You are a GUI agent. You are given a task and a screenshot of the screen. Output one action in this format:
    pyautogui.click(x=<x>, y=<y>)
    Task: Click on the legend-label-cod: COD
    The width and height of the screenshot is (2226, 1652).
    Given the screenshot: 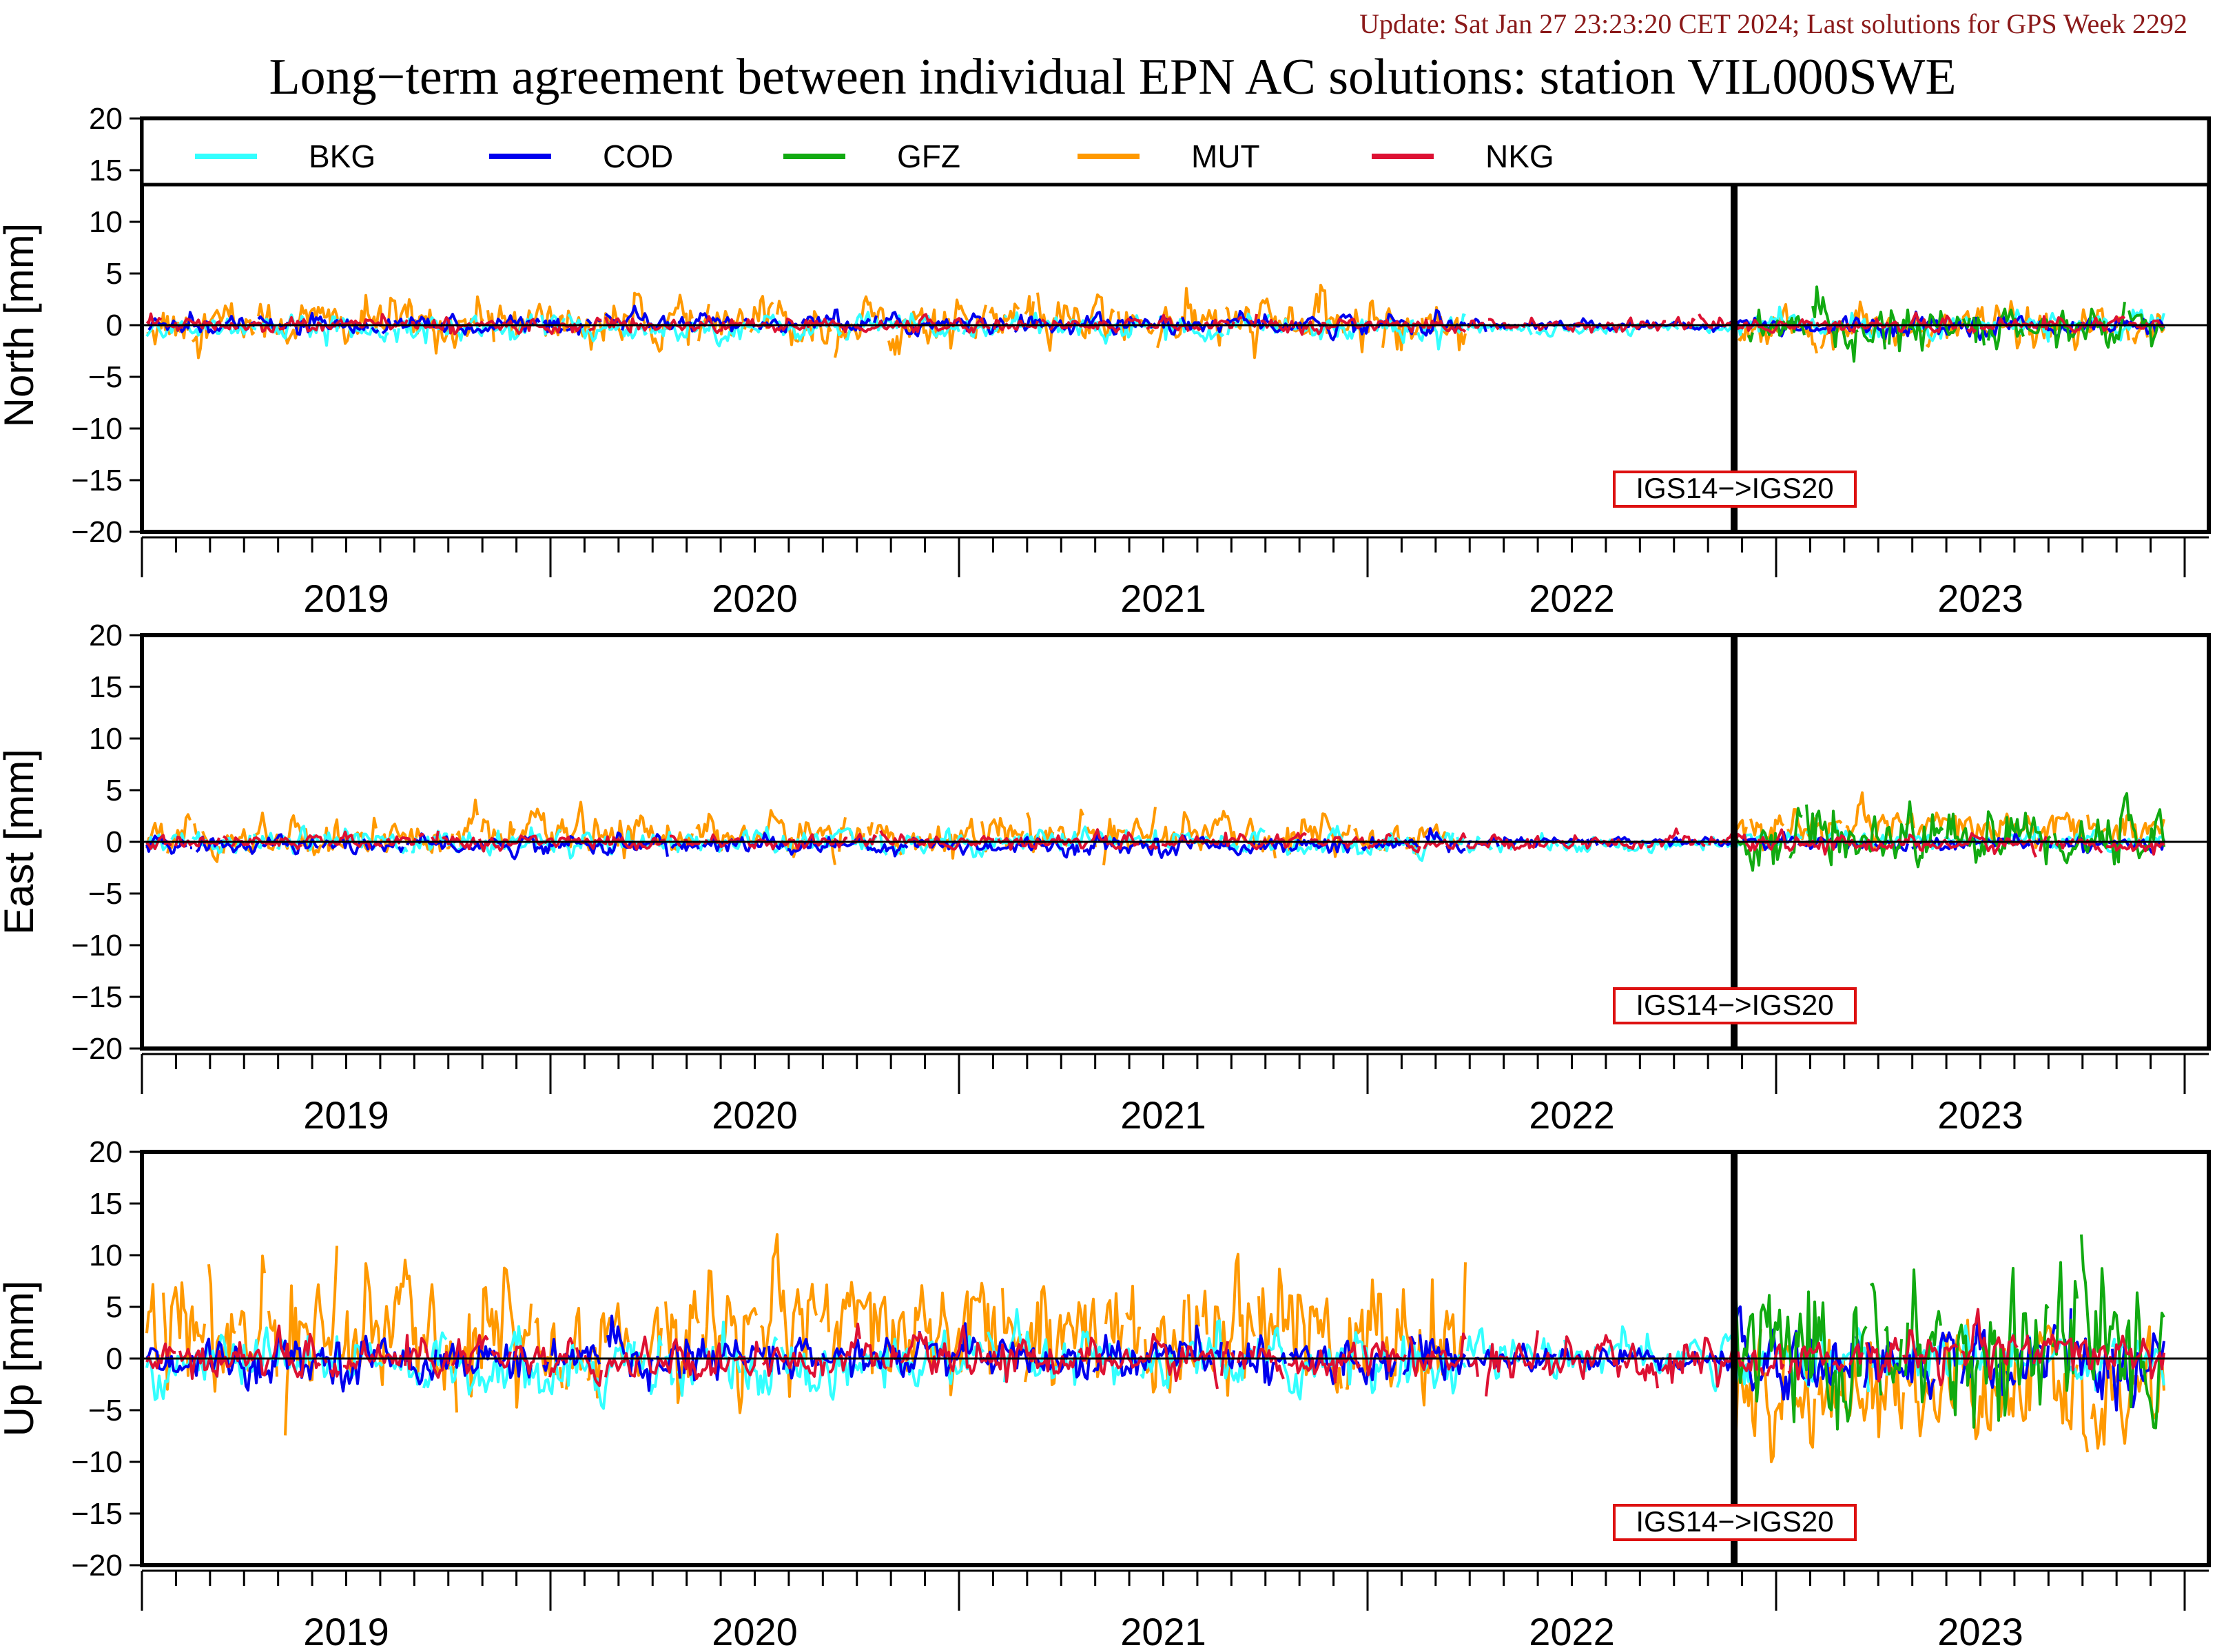 What is the action you would take?
    pyautogui.click(x=638, y=156)
    